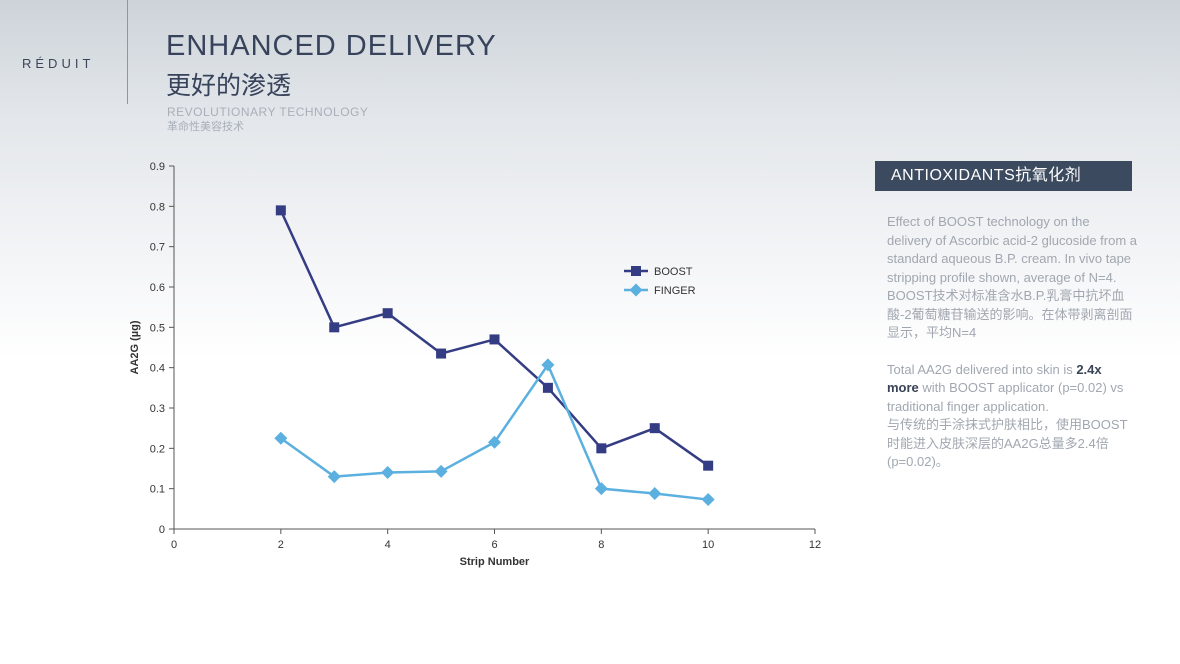 The height and width of the screenshot is (664, 1180). What do you see at coordinates (675, 291) in the screenshot?
I see `legend-label-finger: FINGER` at bounding box center [675, 291].